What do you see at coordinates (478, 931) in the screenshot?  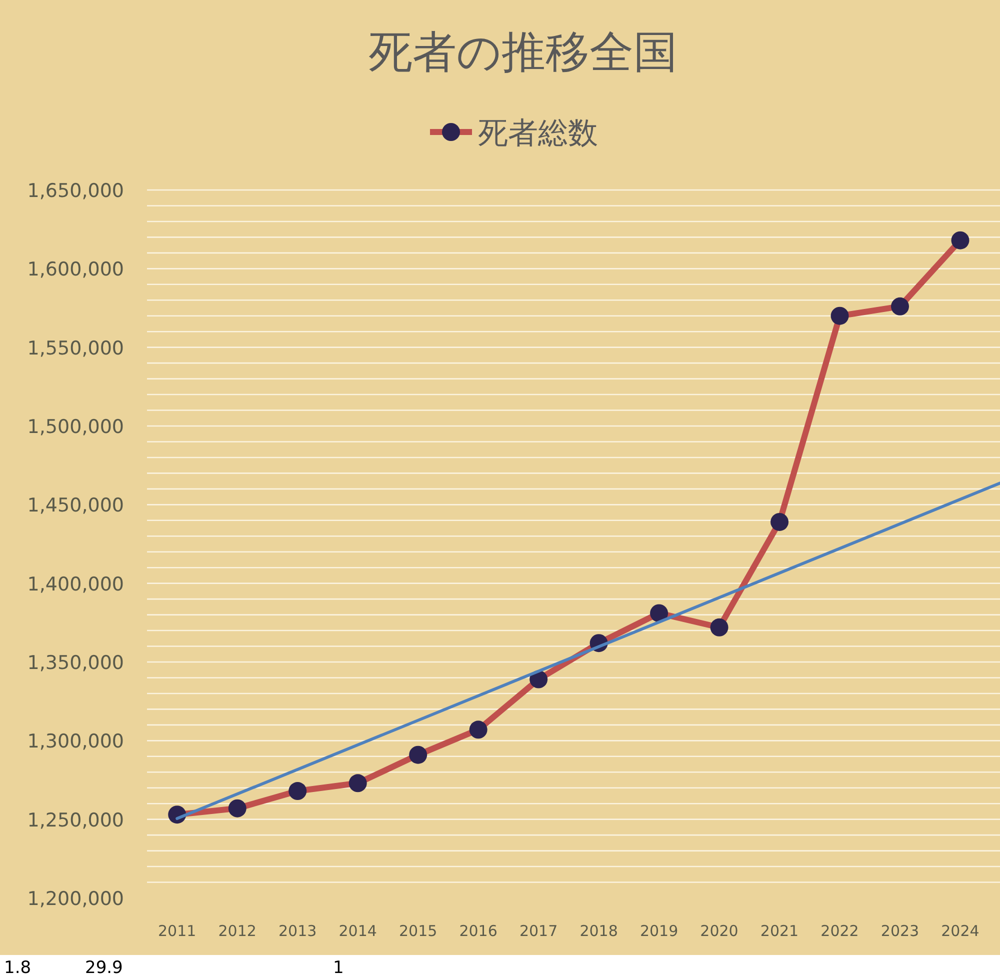 I see `x-tick-label: 2016` at bounding box center [478, 931].